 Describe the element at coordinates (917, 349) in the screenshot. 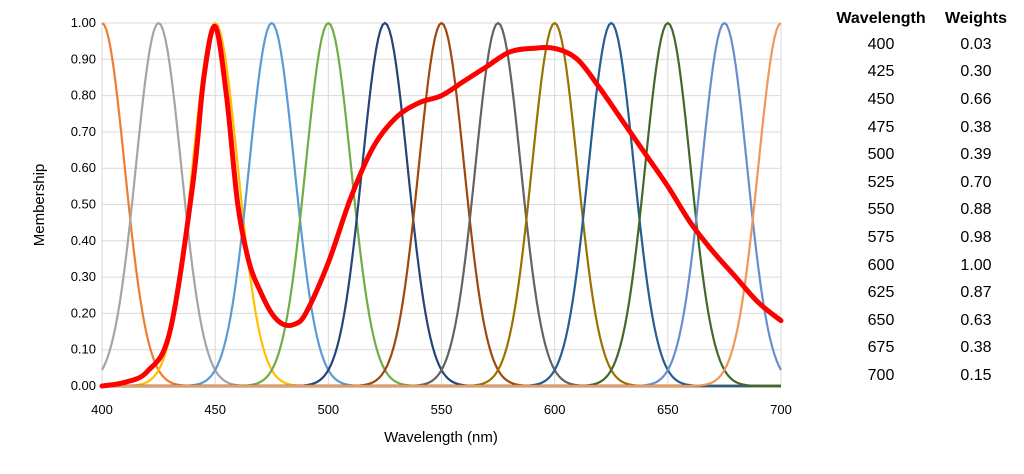

I see `table-row: 675 0.38` at that location.